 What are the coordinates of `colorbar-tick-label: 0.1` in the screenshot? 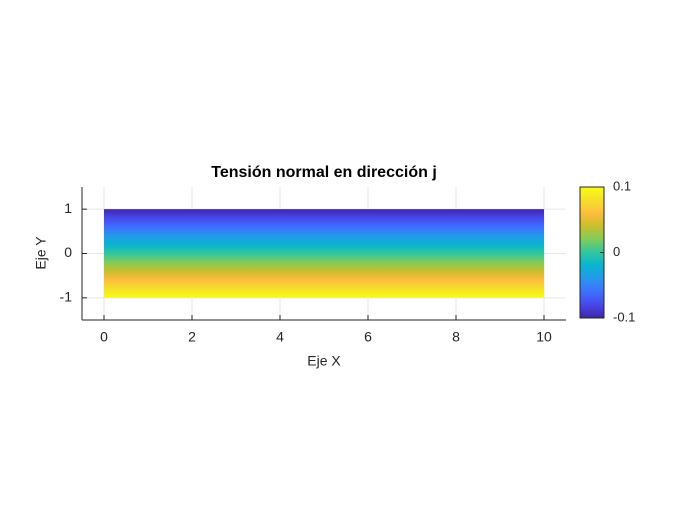 It's located at (622, 185).